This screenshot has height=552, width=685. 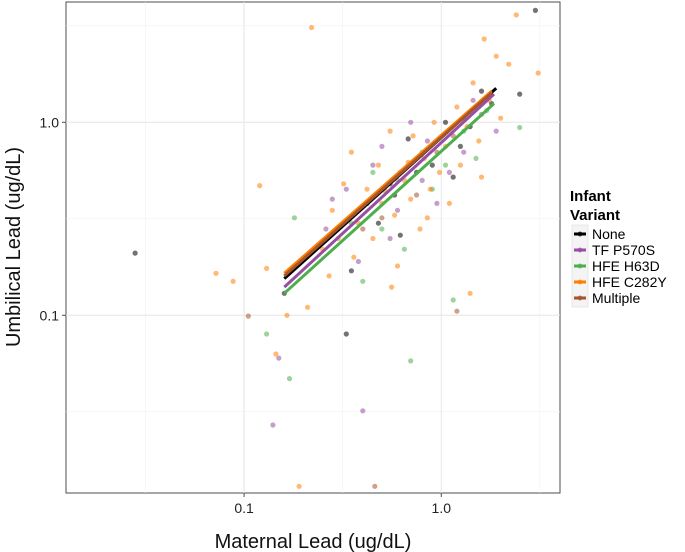 What do you see at coordinates (595, 215) in the screenshot?
I see `legend-title-line-2: Variant` at bounding box center [595, 215].